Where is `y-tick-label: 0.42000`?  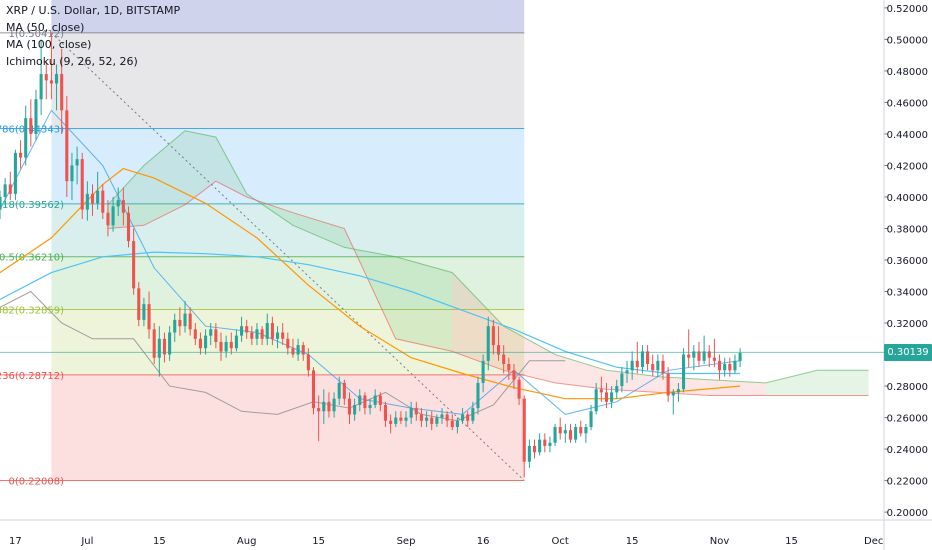
y-tick-label: 0.42000 is located at coordinates (907, 166).